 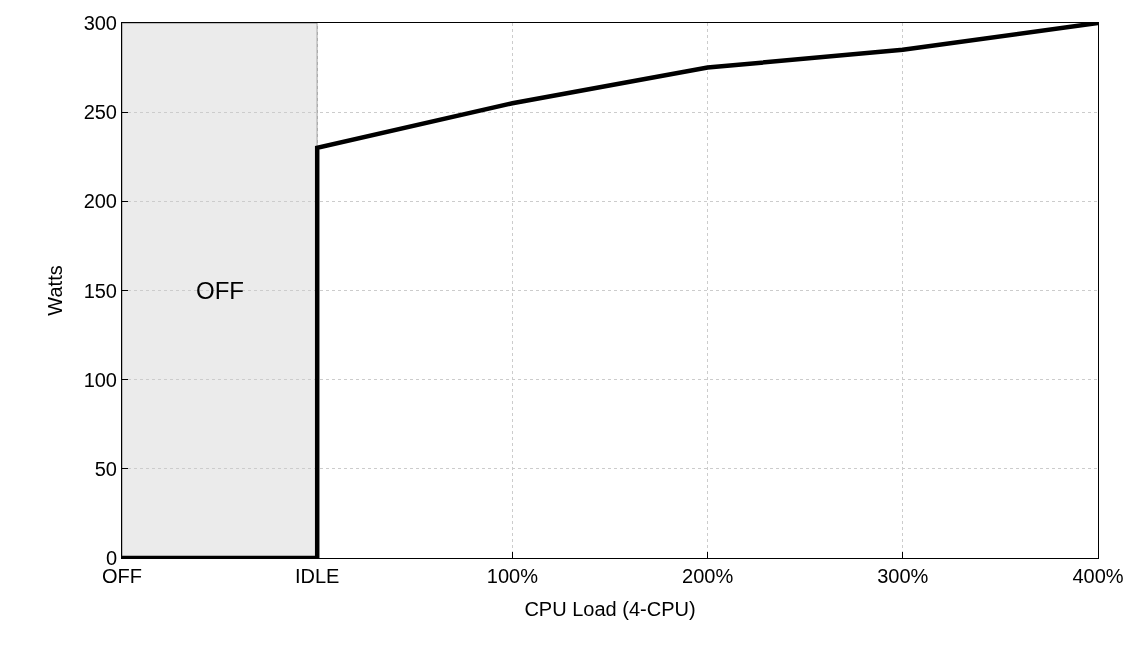 What do you see at coordinates (55, 290) in the screenshot?
I see `y-axis-title: Watts` at bounding box center [55, 290].